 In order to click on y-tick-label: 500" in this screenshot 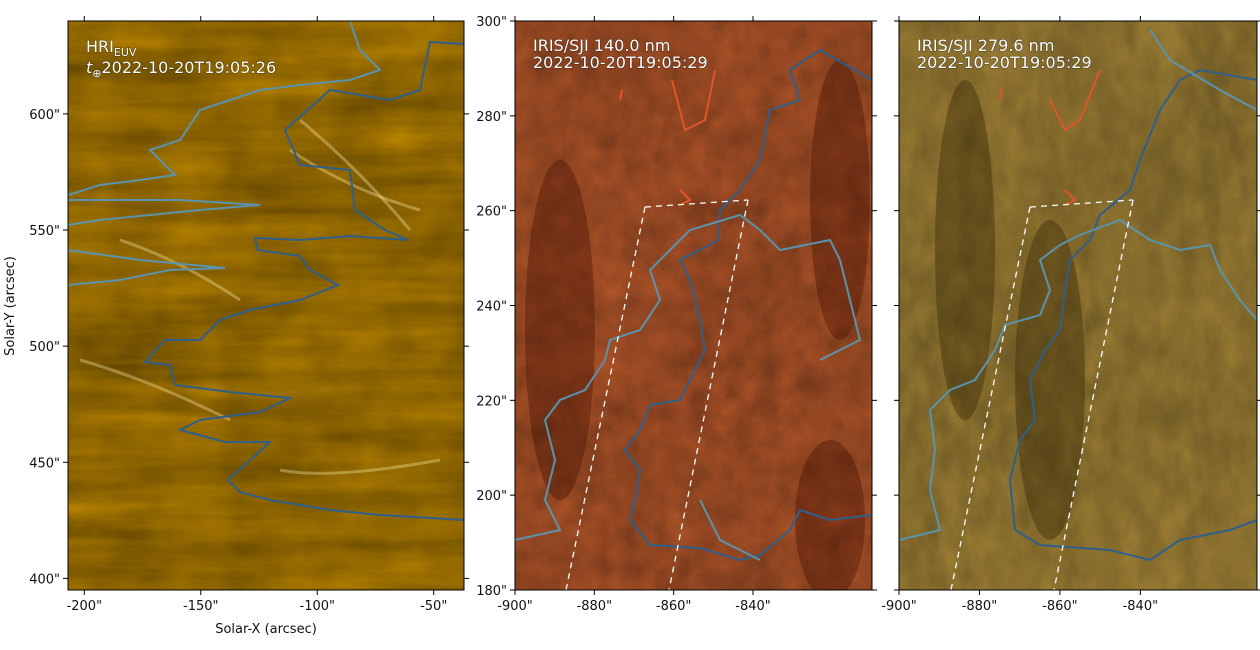, I will do `click(44, 347)`.